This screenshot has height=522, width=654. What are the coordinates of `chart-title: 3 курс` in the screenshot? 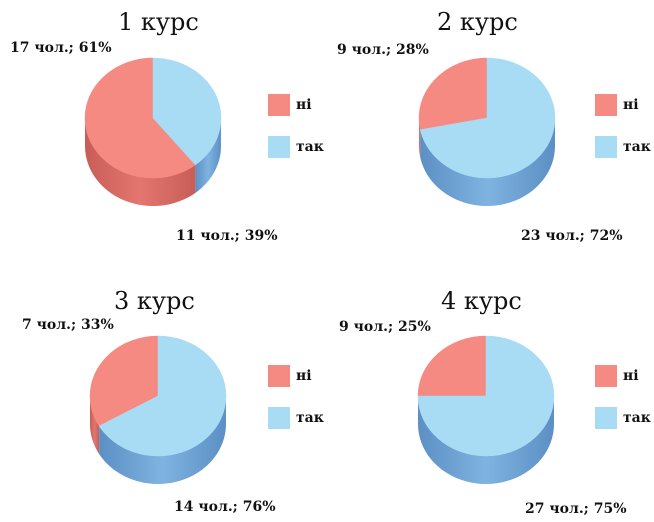 It's located at (154, 301).